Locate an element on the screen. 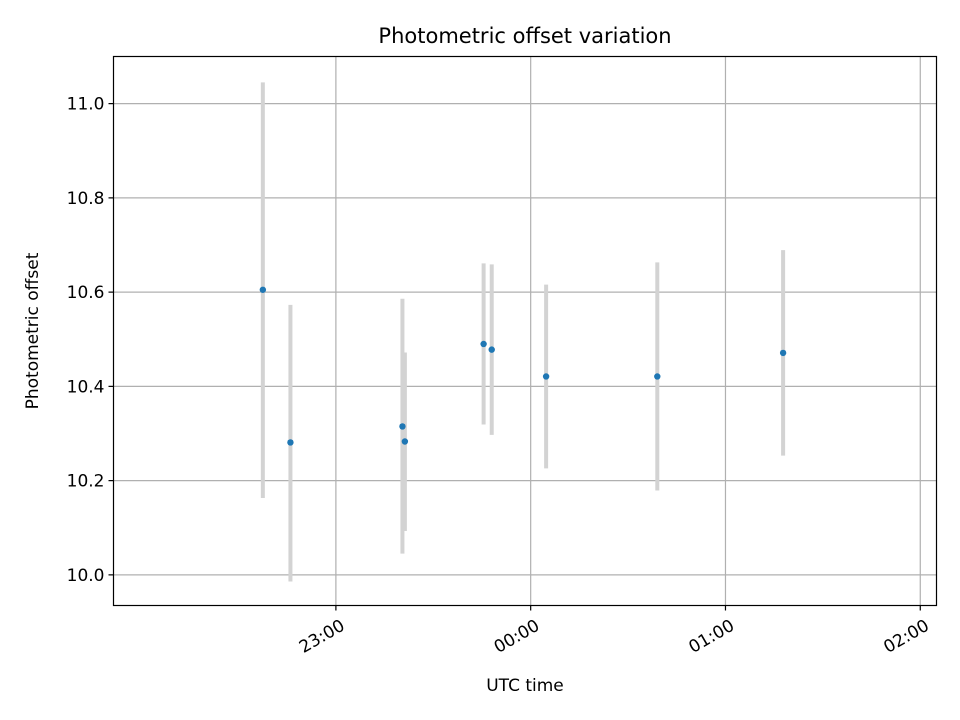  y-tick-label: 10.6 is located at coordinates (86, 293).